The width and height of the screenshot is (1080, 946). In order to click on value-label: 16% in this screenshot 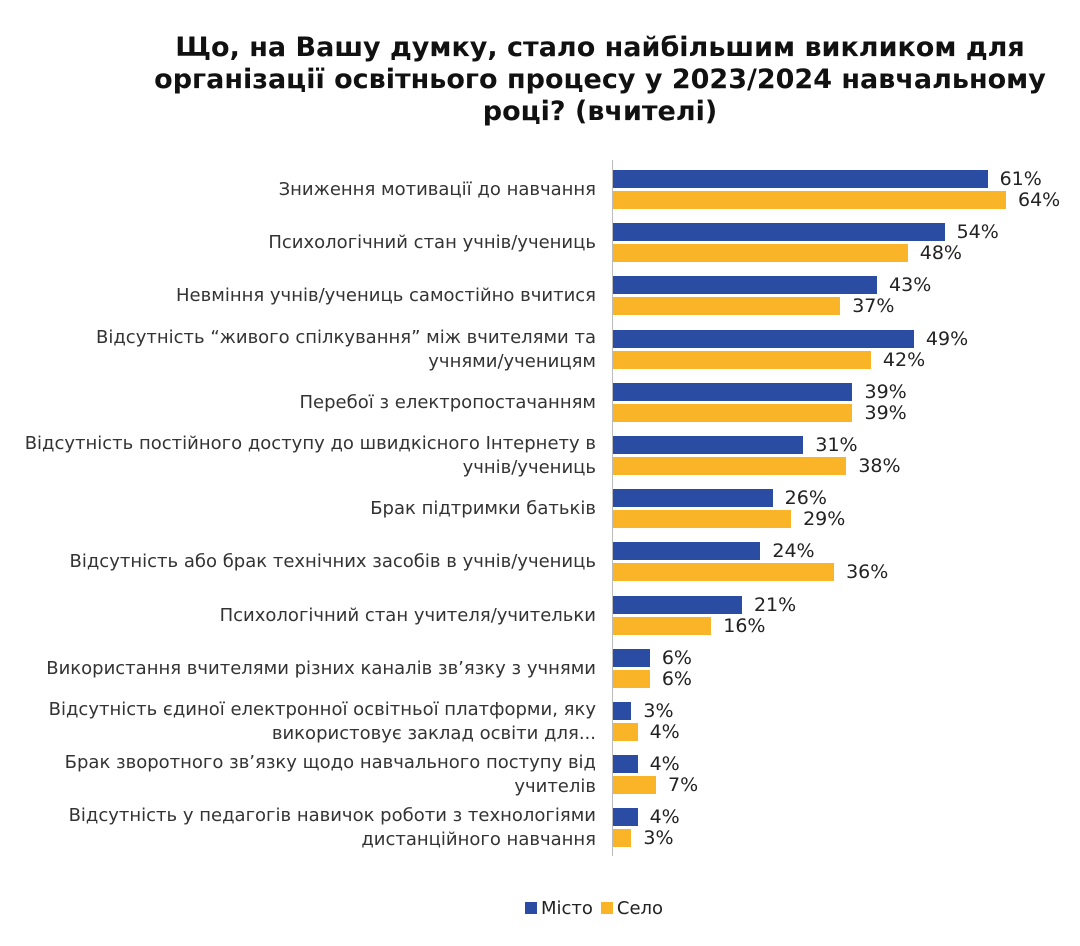, I will do `click(744, 625)`.